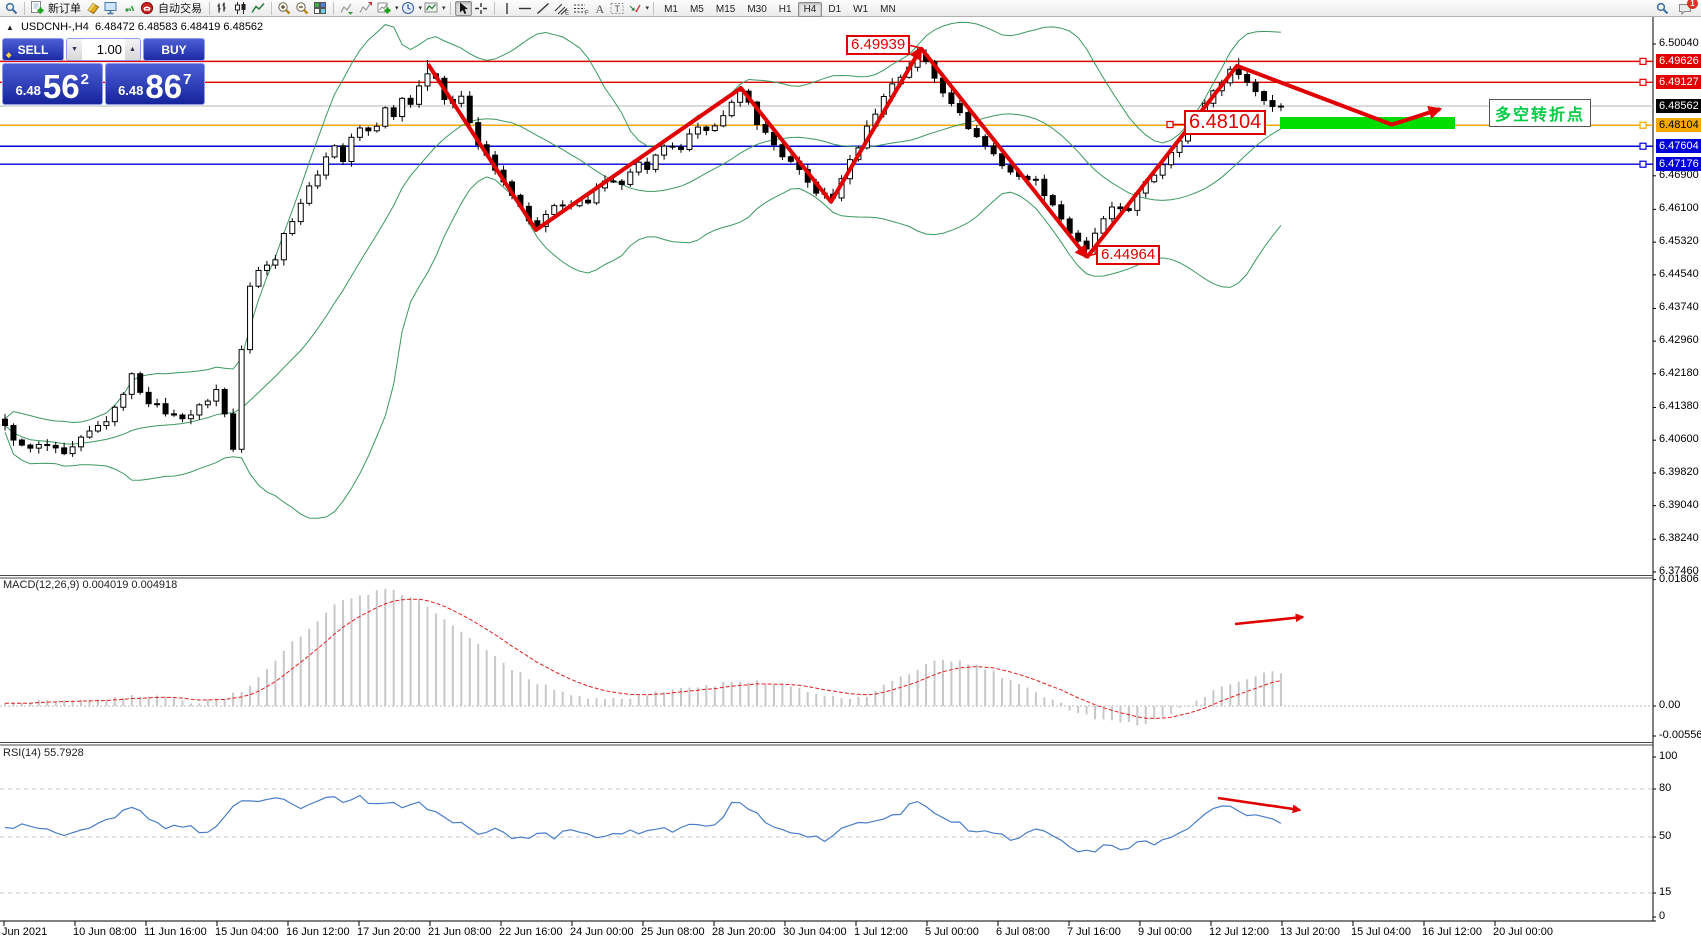  I want to click on ask-price-panel: 6.48 86 7, so click(154, 84).